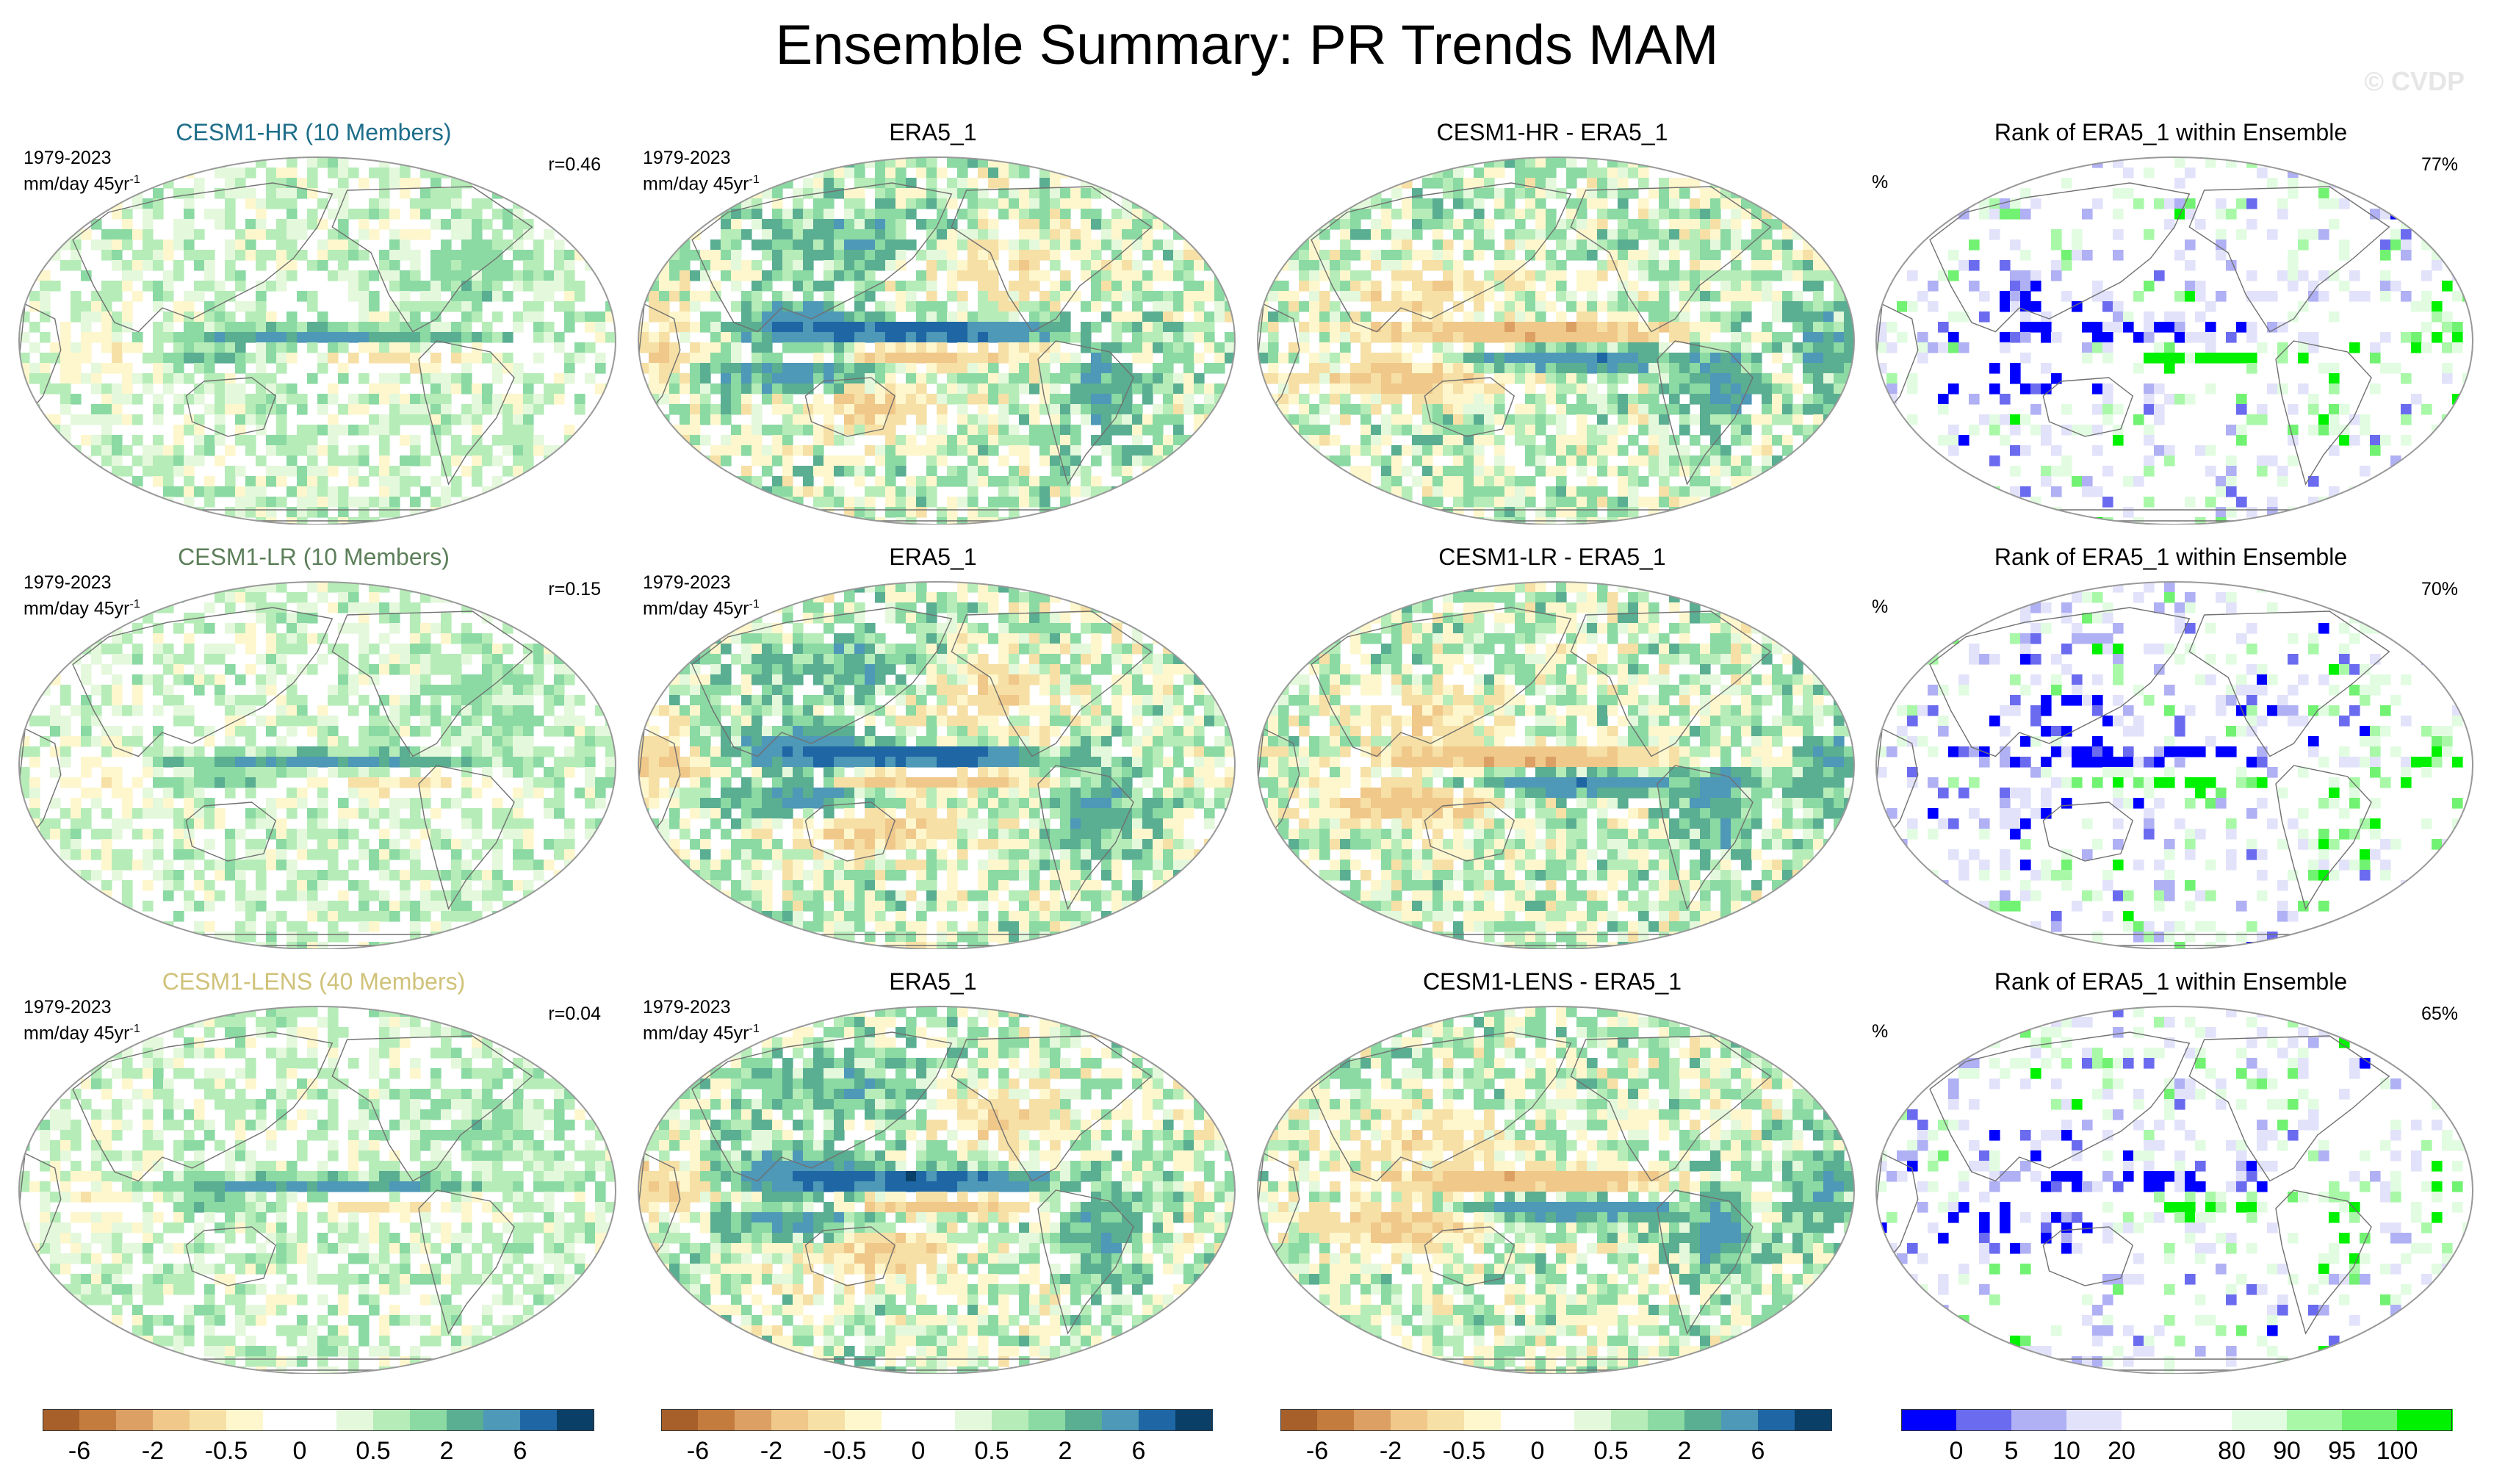  What do you see at coordinates (1552, 982) in the screenshot?
I see `panel-title: CESM1-LENS - ERA5_1` at bounding box center [1552, 982].